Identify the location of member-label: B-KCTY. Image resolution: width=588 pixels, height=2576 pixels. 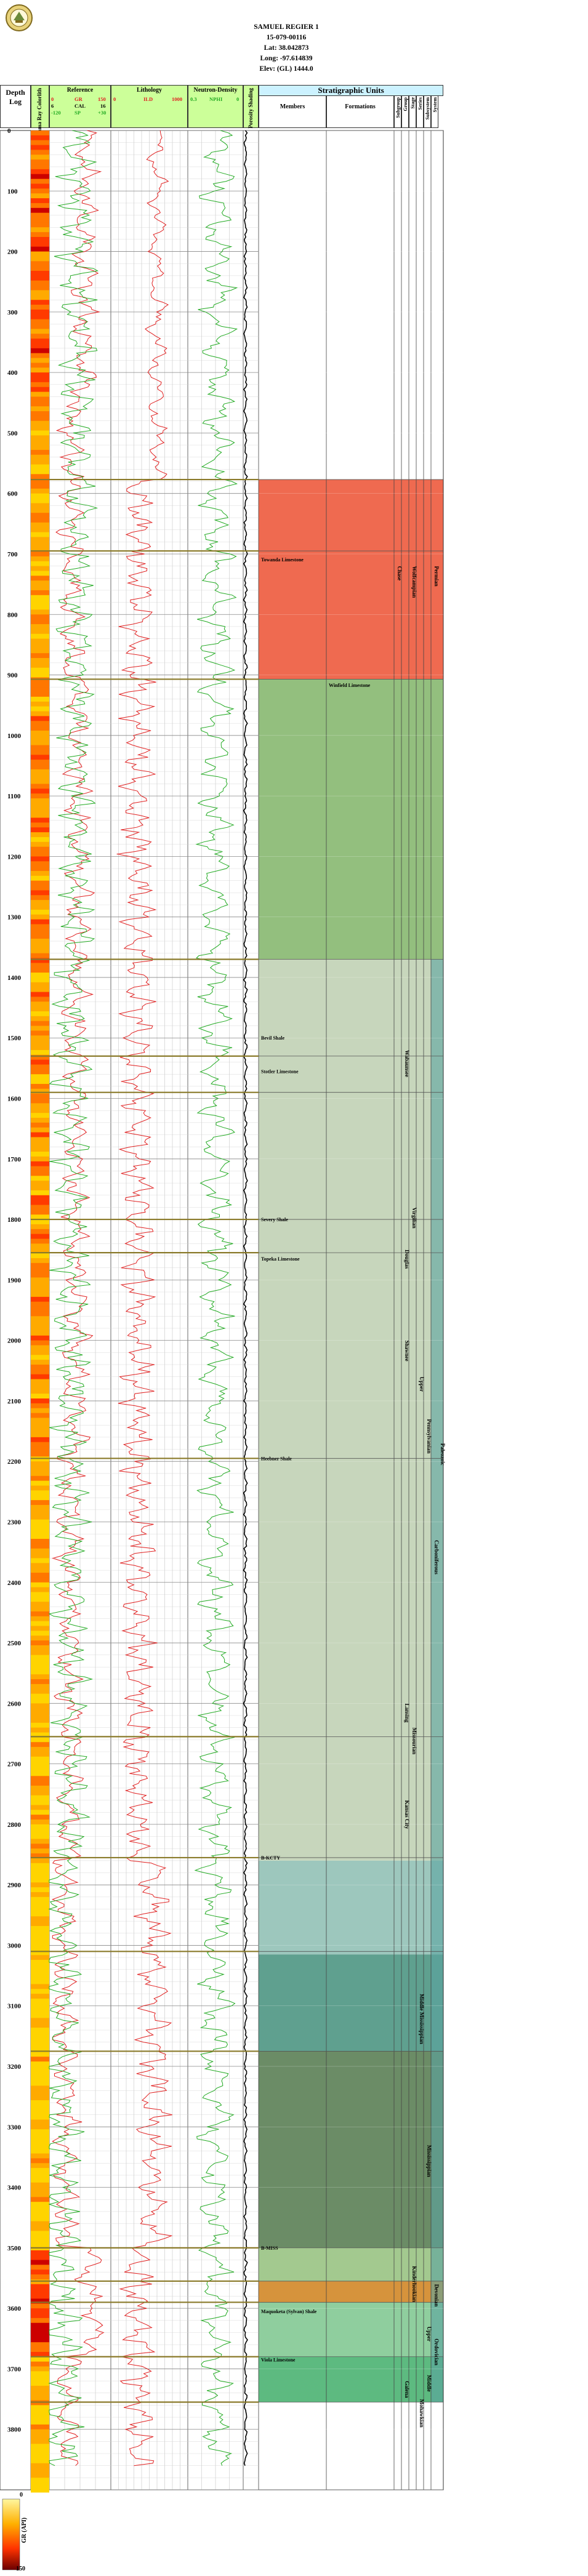
(270, 1858).